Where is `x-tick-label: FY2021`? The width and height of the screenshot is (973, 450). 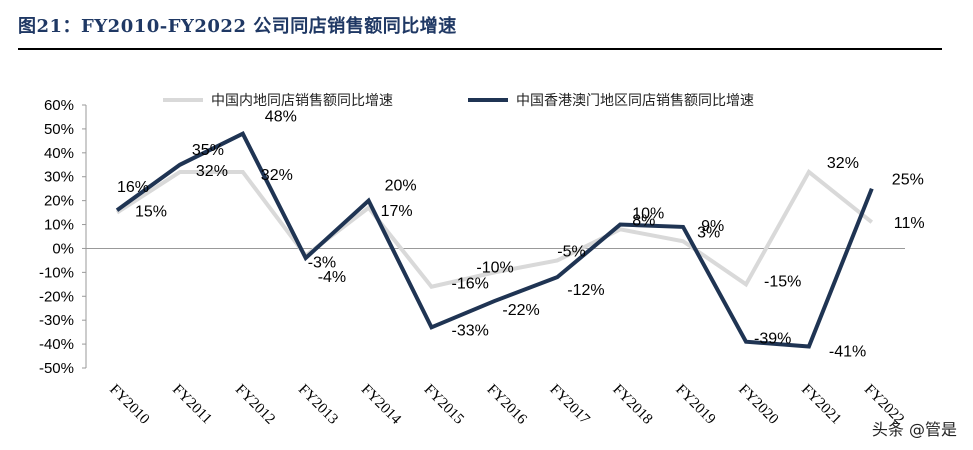
x-tick-label: FY2021 is located at coordinates (821, 405).